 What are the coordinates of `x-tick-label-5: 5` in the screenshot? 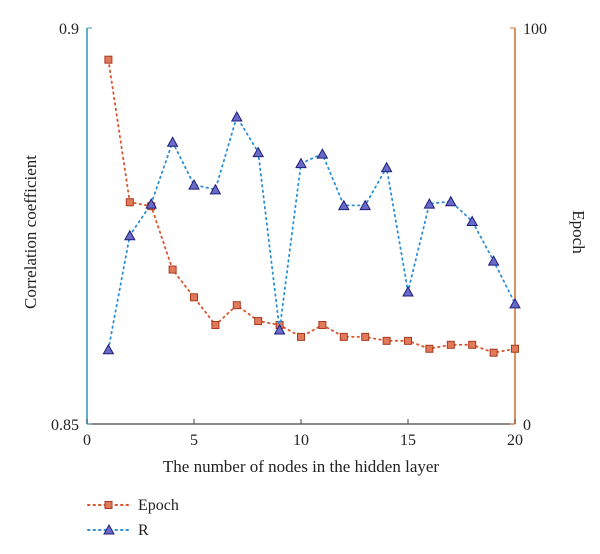 It's located at (194, 440).